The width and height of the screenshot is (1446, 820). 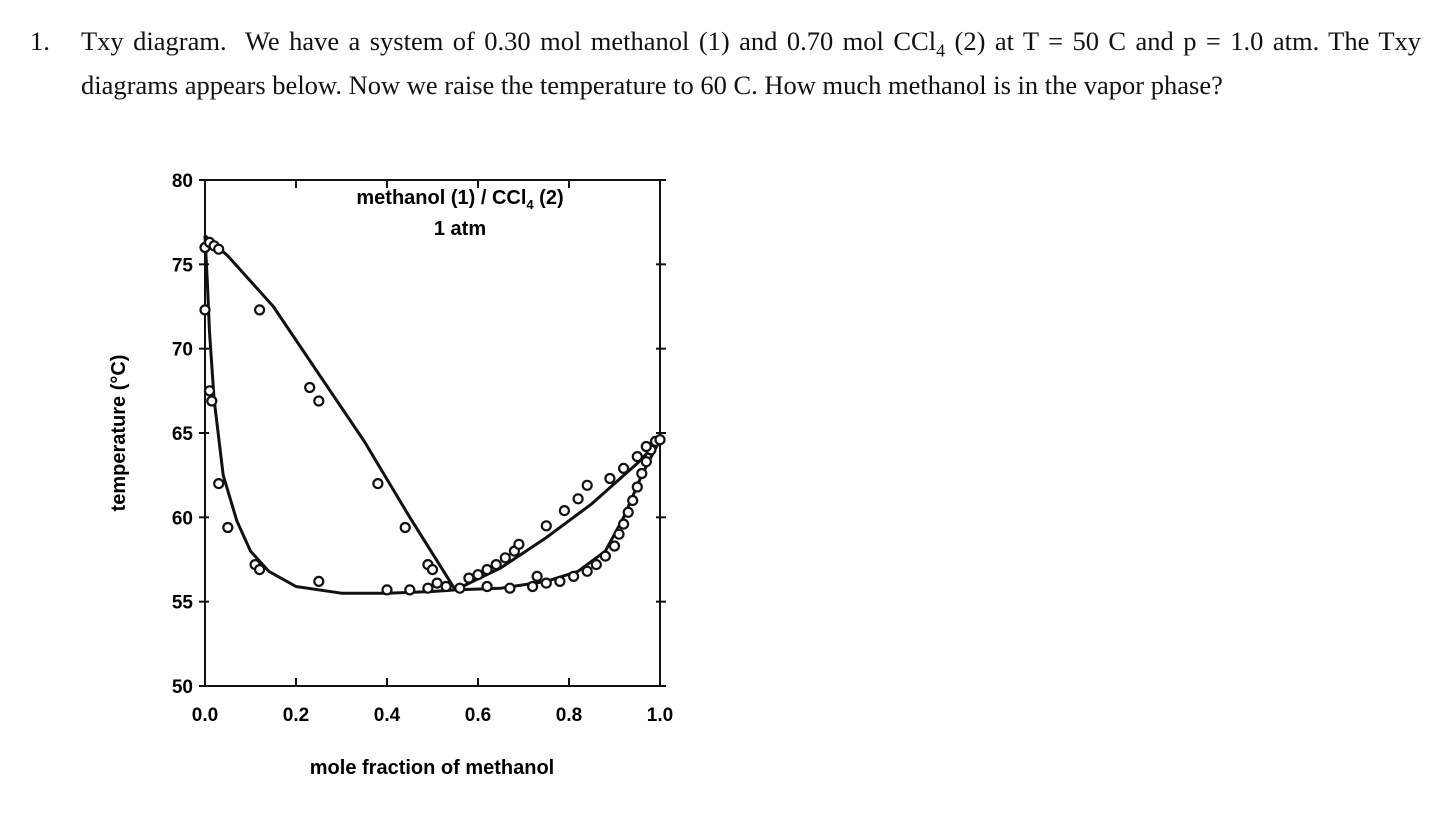 I want to click on y-tick-label: 70, so click(x=182, y=350).